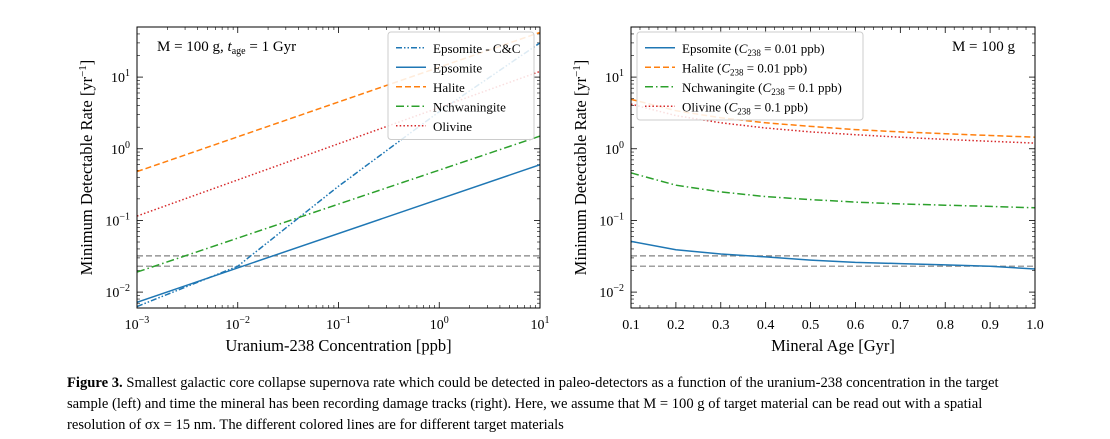  I want to click on x-tick-label: 10⁻³, so click(137, 324).